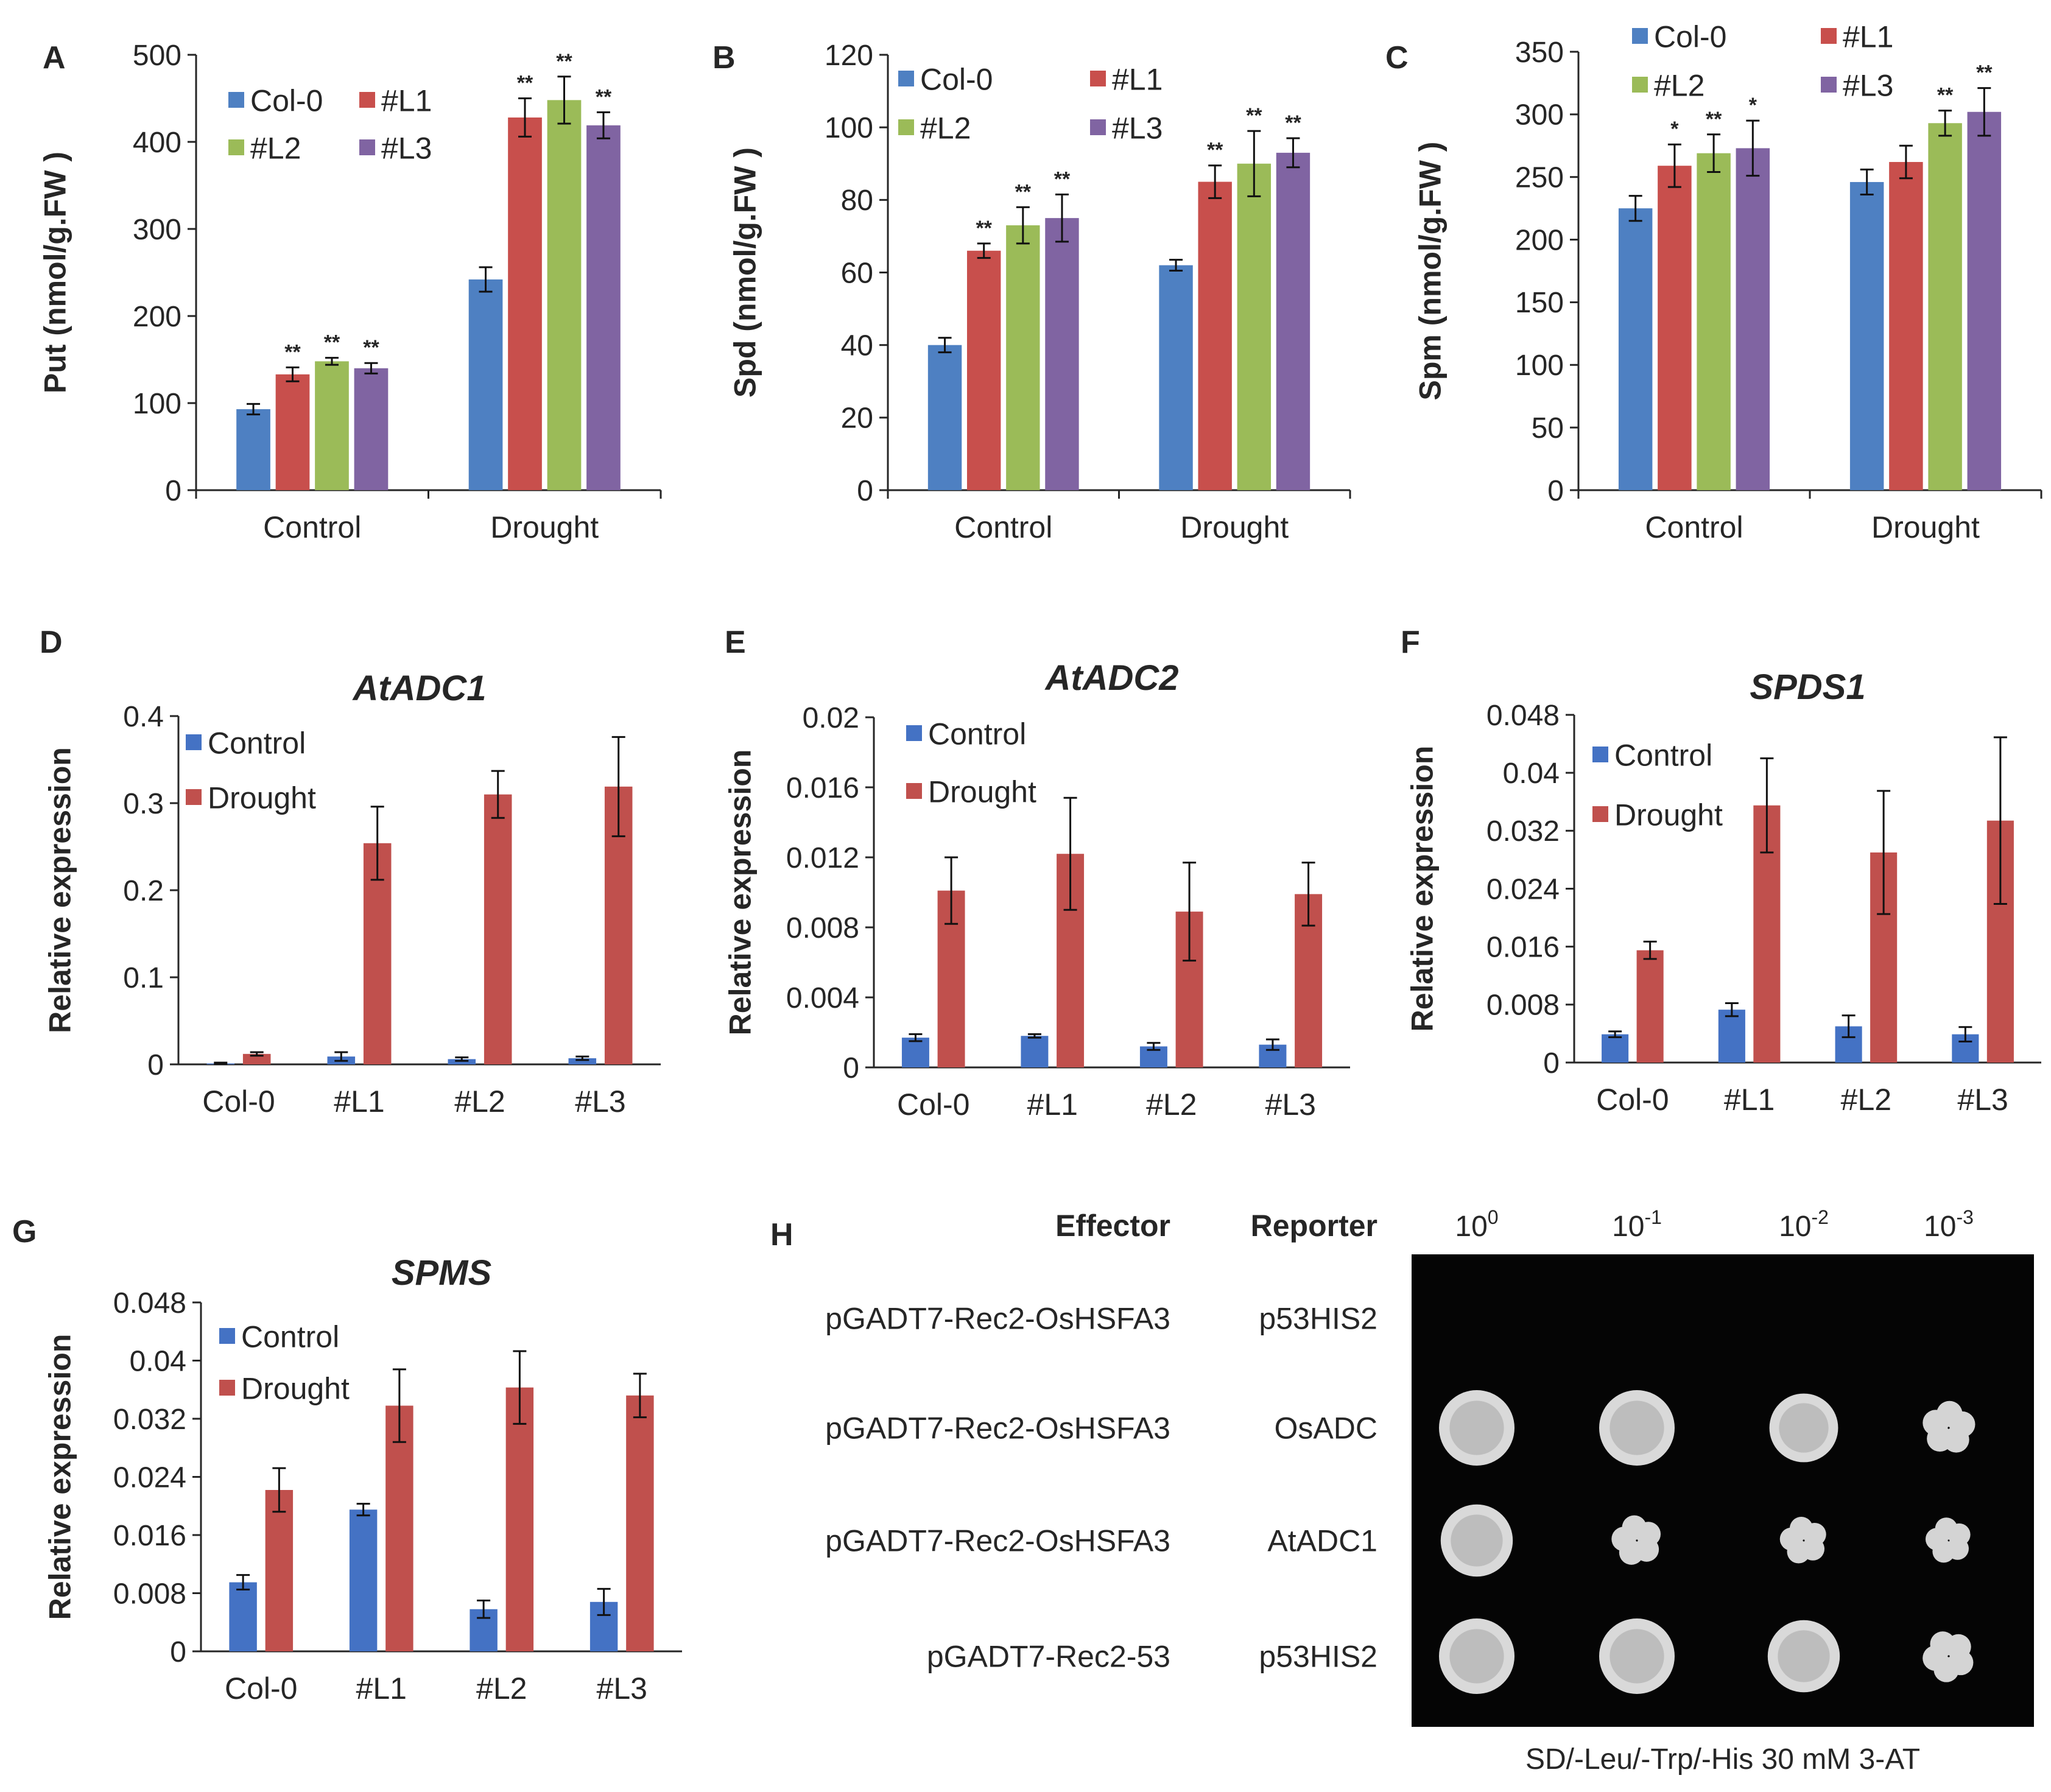 This screenshot has height=1792, width=2051. I want to click on effector-label: pGADT7-Rec2-53, so click(1048, 1657).